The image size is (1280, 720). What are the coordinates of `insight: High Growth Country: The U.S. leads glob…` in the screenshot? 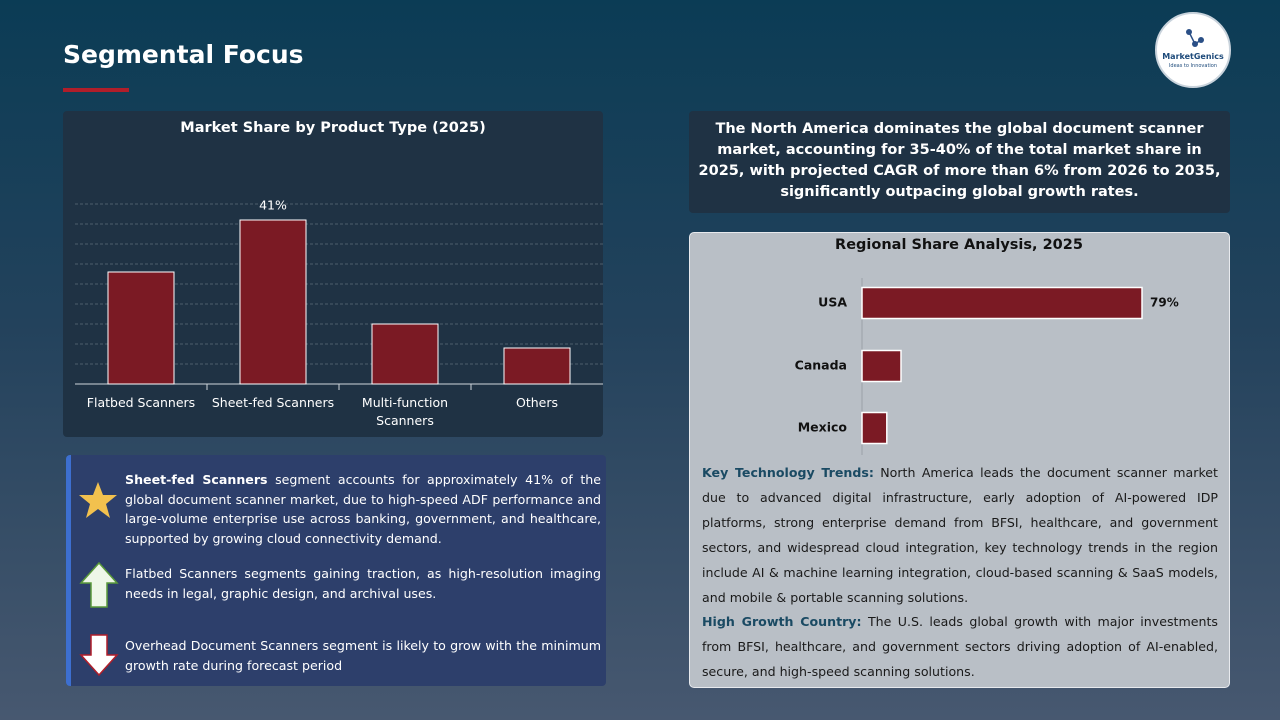 It's located at (960, 646).